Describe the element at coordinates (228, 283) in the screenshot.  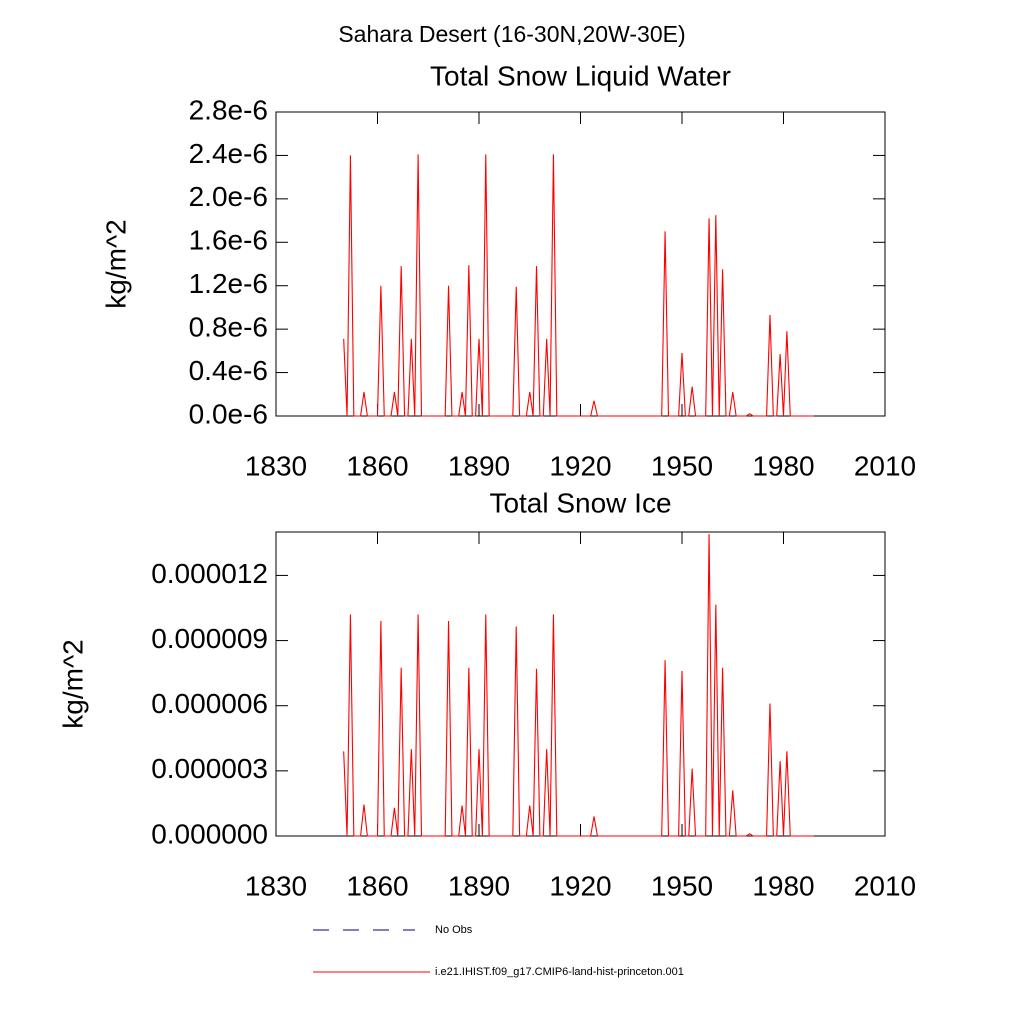
I see `y-tick-label: 1.2e-6` at that location.